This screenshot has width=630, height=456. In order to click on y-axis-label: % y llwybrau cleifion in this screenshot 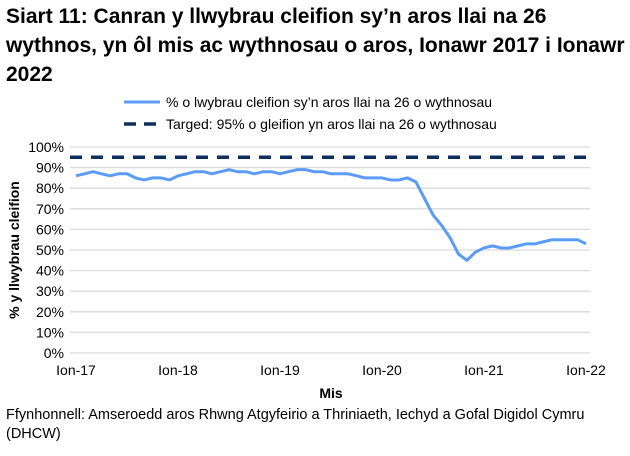, I will do `click(14, 250)`.